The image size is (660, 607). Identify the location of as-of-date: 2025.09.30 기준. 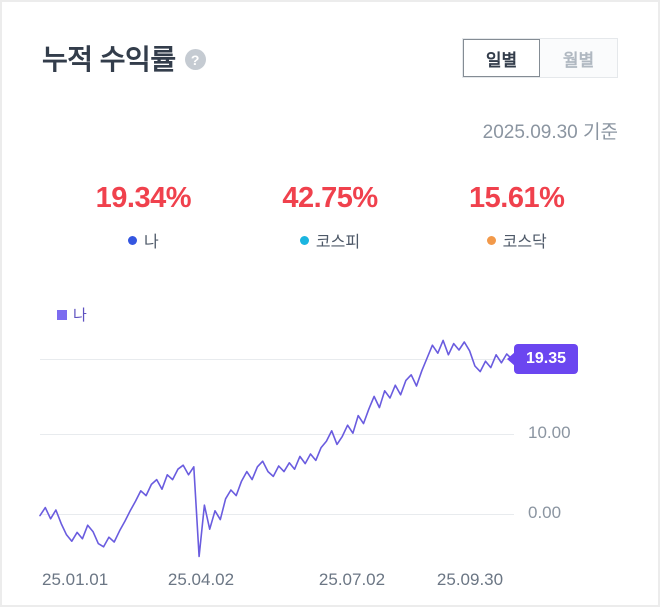
(550, 132).